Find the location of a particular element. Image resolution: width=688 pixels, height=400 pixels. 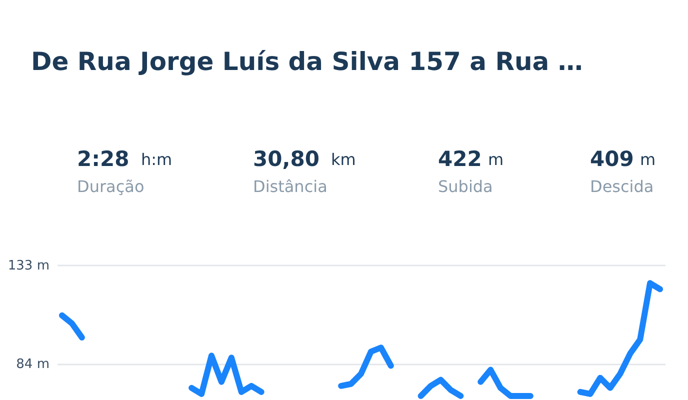

y-tick-label: 133 m is located at coordinates (29, 266).